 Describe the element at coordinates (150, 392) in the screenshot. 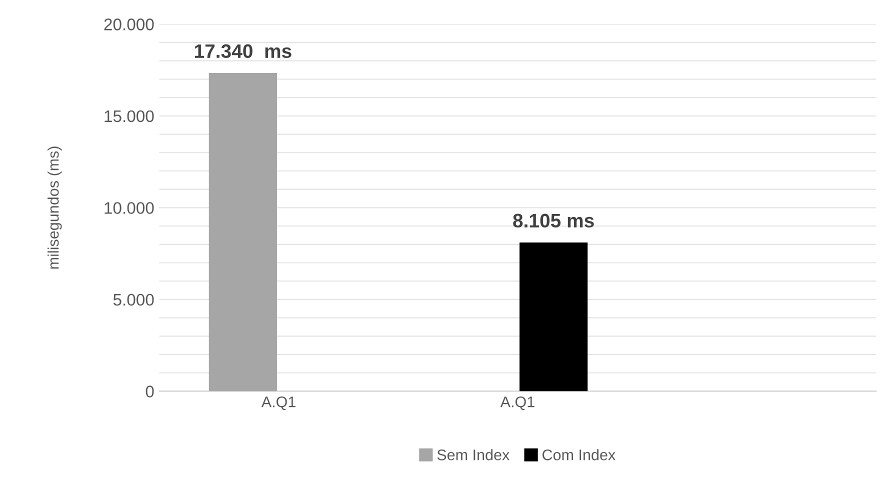

I see `y-tick-label: 0` at that location.